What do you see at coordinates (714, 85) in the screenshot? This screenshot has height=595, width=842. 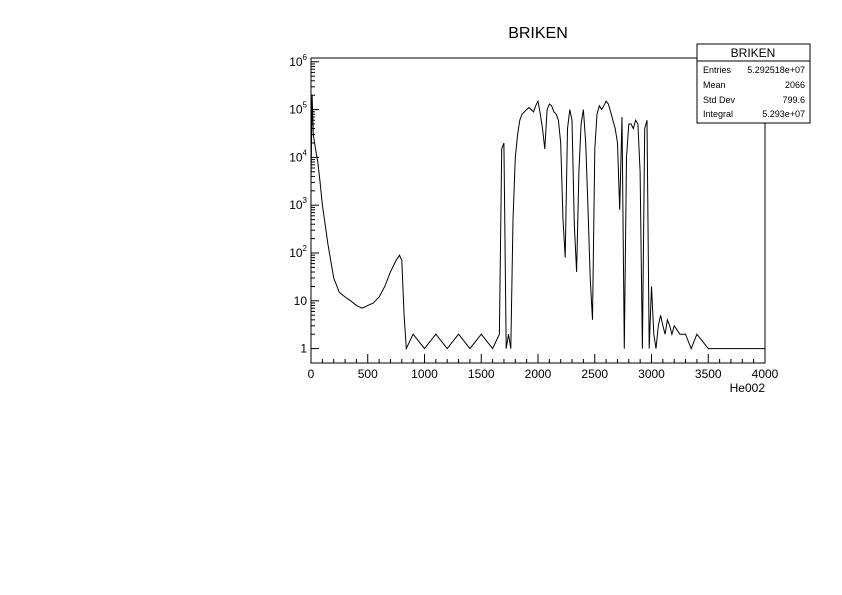 I see `stats-mean-label: Mean` at bounding box center [714, 85].